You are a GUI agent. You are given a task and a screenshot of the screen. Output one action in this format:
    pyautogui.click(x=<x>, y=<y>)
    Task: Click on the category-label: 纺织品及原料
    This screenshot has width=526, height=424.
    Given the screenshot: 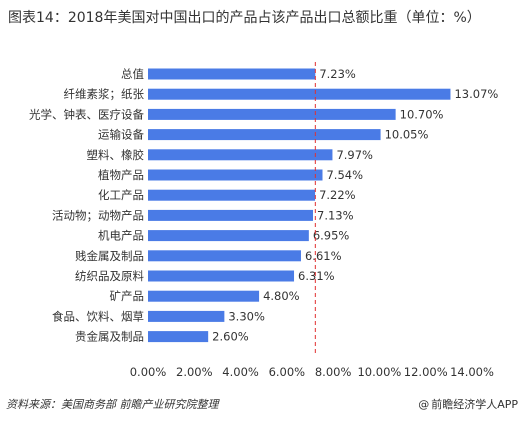 What is the action you would take?
    pyautogui.click(x=109, y=276)
    